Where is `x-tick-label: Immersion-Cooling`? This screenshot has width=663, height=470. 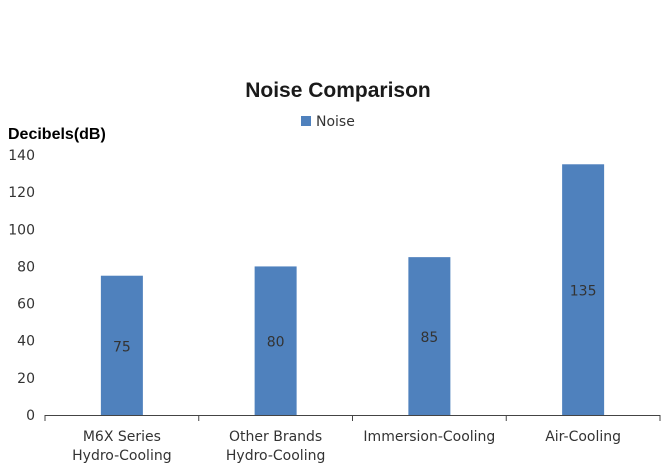 x-tick-label: Immersion-Cooling is located at coordinates (429, 437).